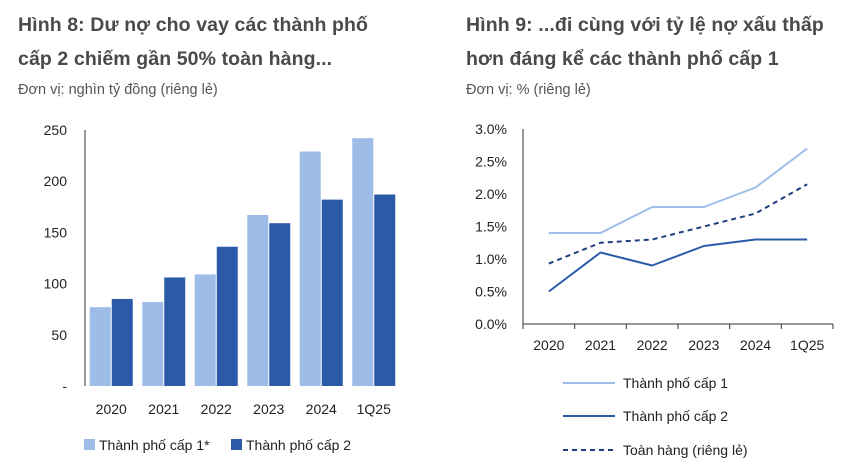 Image resolution: width=859 pixels, height=470 pixels. Describe the element at coordinates (332, 292) in the screenshot. I see `bar-tier2-2024` at that location.